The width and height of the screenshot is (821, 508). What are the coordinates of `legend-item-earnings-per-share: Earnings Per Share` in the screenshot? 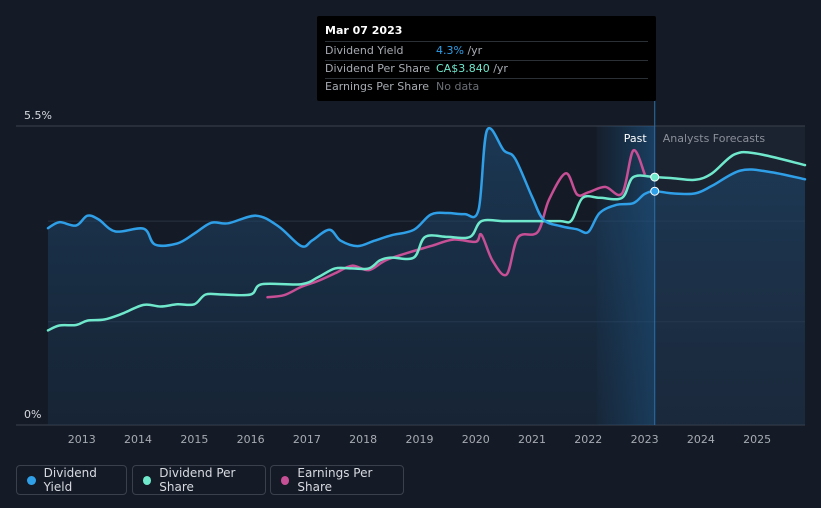 It's located at (337, 480).